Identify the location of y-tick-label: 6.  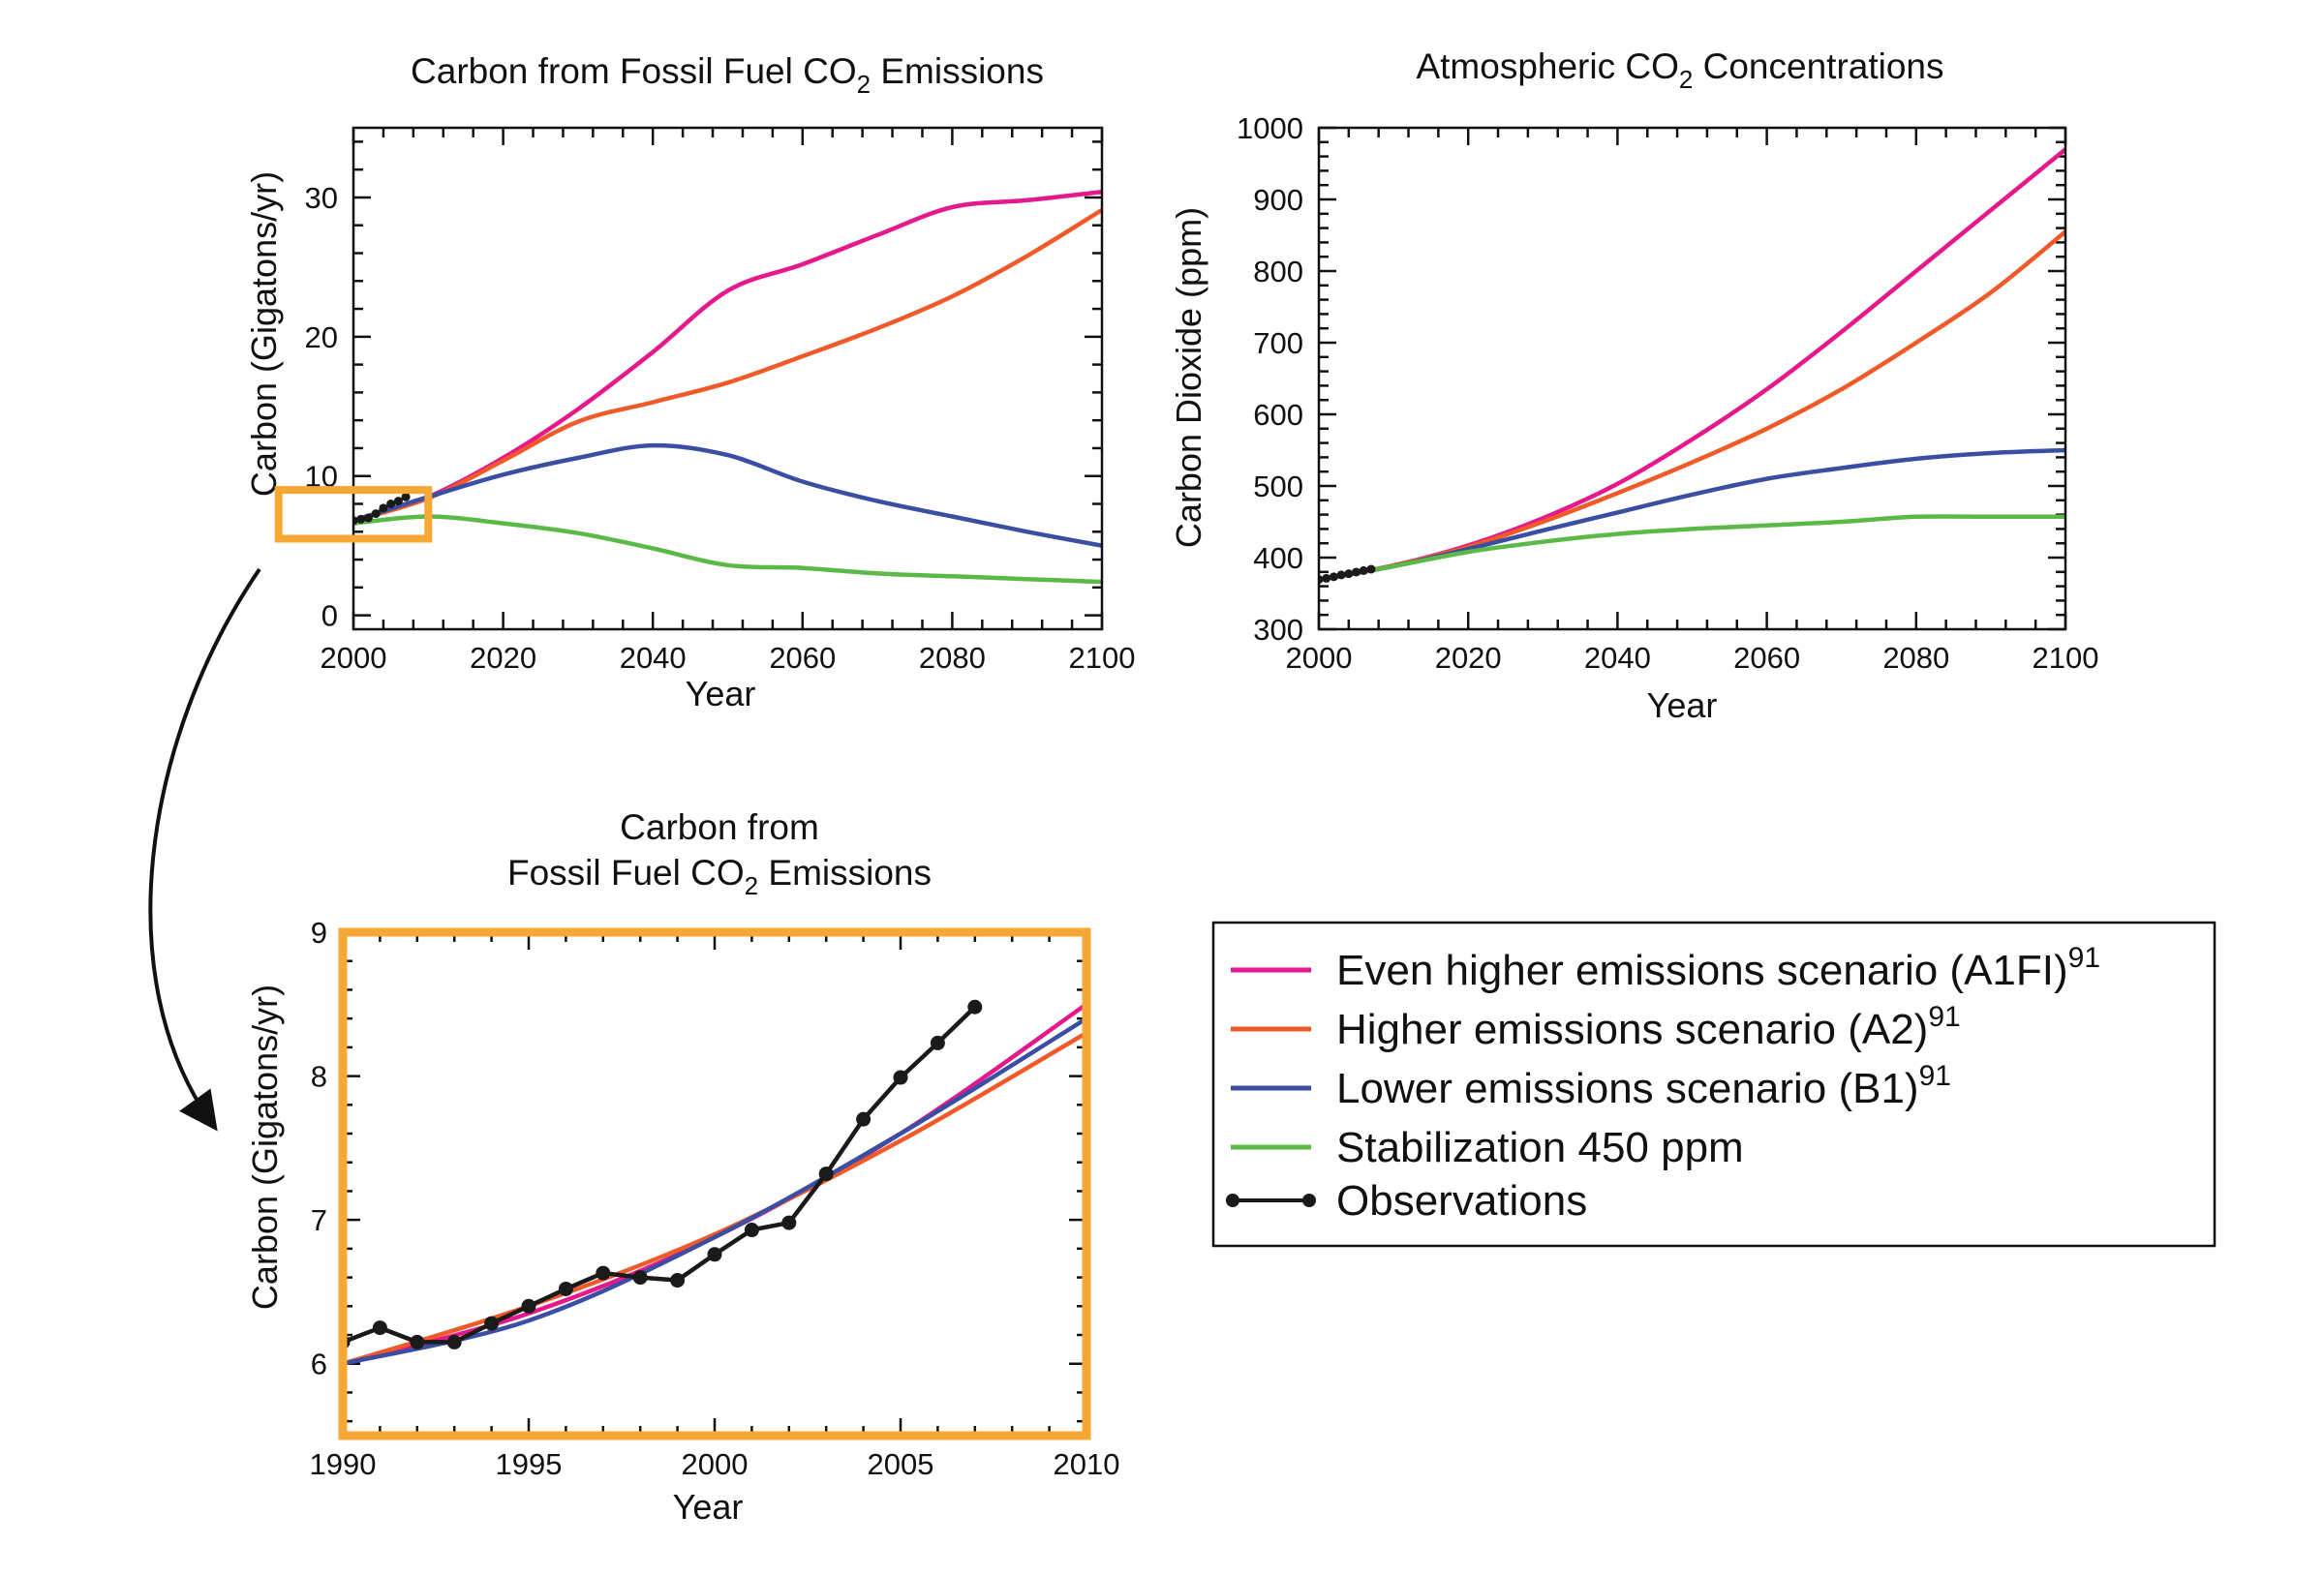
(319, 1364).